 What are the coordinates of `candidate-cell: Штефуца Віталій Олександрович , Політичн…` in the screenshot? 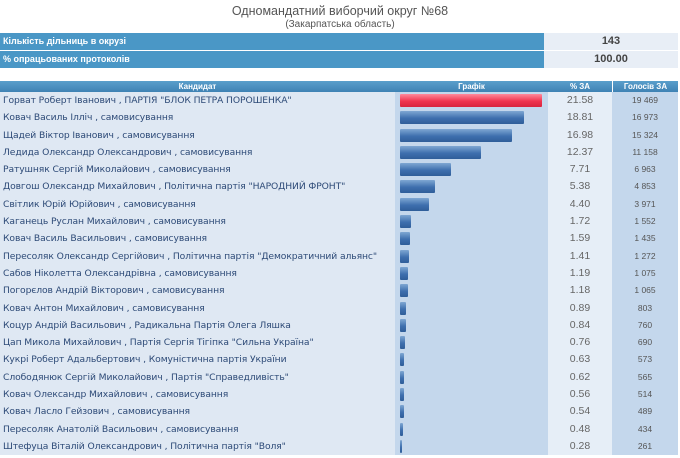 It's located at (197, 446).